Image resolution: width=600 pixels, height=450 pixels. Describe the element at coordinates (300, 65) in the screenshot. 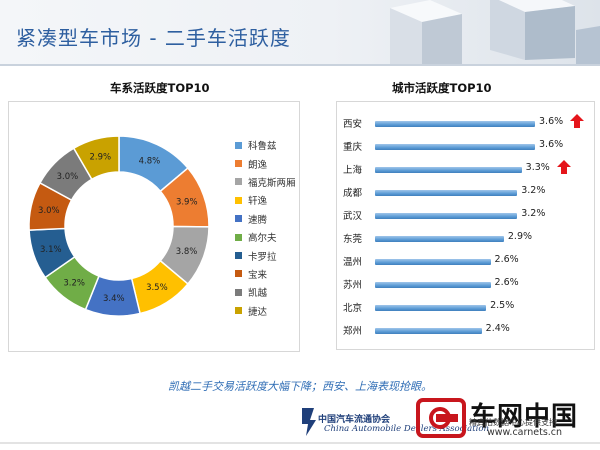

I see `header-divider` at that location.